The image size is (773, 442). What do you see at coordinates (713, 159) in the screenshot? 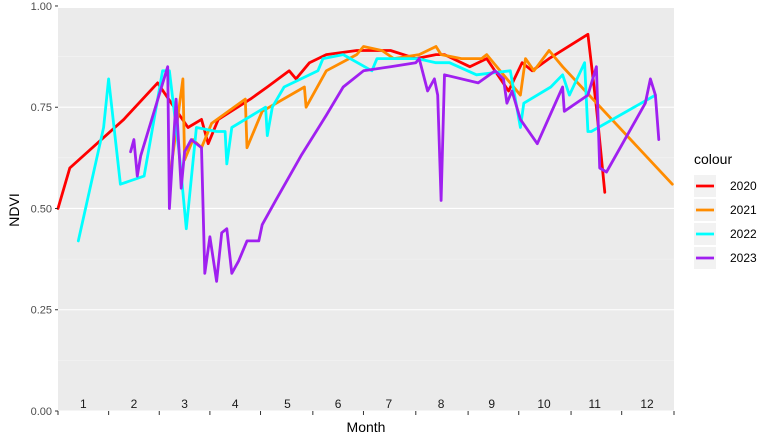
I see `legend-title: colour` at bounding box center [713, 159].